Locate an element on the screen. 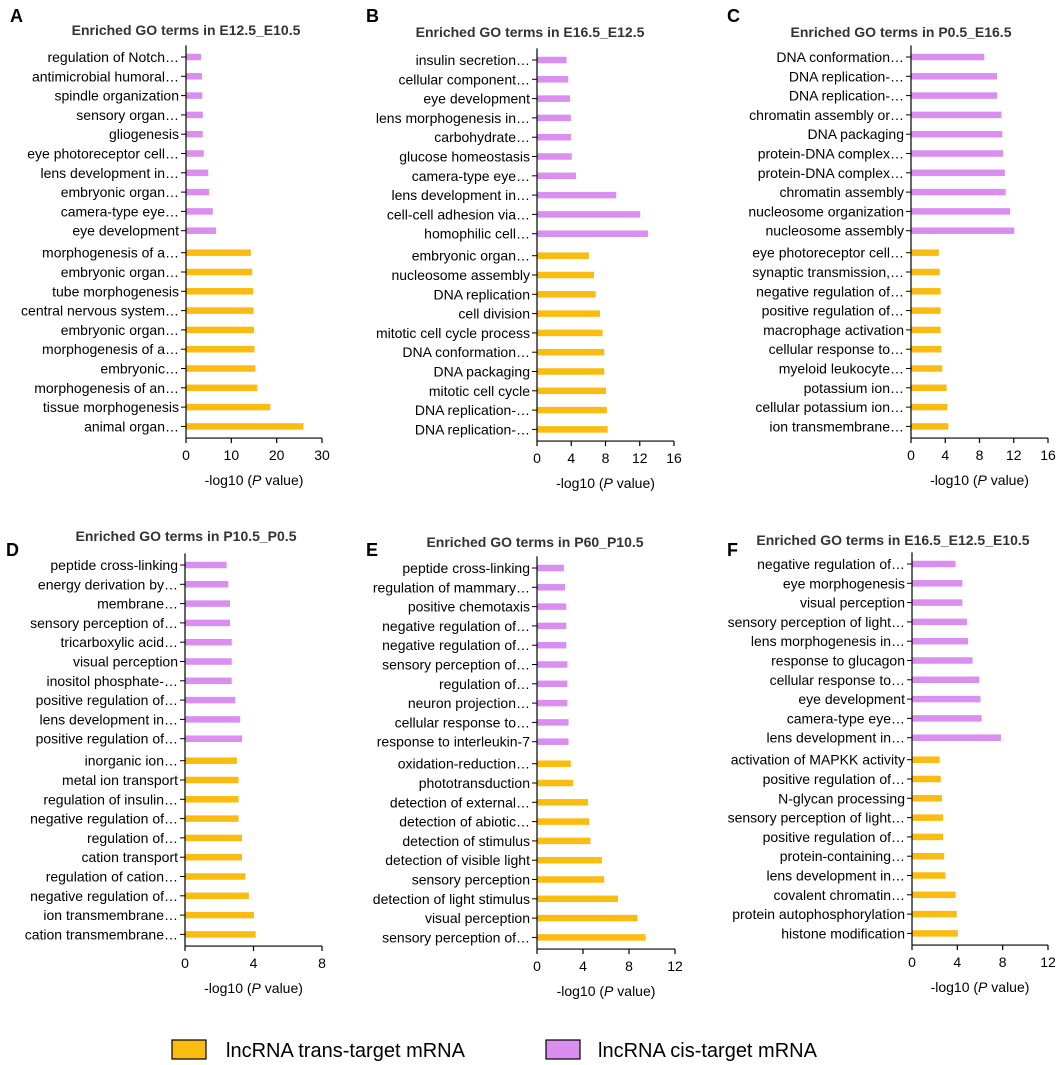  category-label: eye development is located at coordinates (125, 231).